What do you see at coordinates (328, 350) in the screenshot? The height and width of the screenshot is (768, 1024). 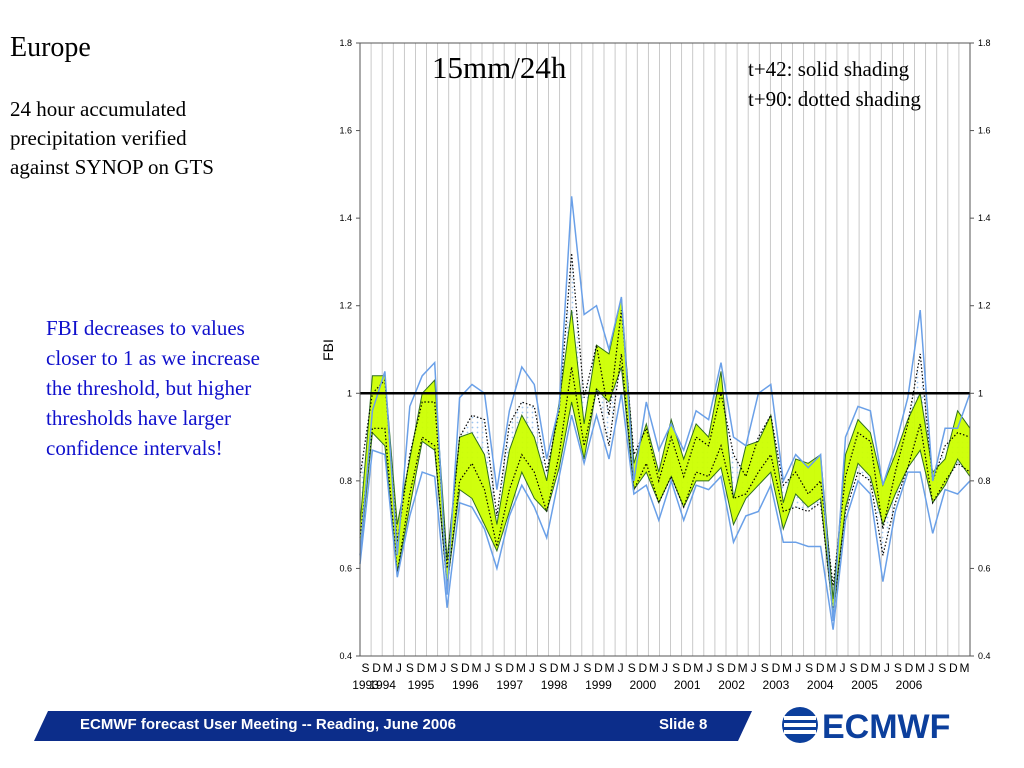 I see `y-axis-label: FBI` at bounding box center [328, 350].